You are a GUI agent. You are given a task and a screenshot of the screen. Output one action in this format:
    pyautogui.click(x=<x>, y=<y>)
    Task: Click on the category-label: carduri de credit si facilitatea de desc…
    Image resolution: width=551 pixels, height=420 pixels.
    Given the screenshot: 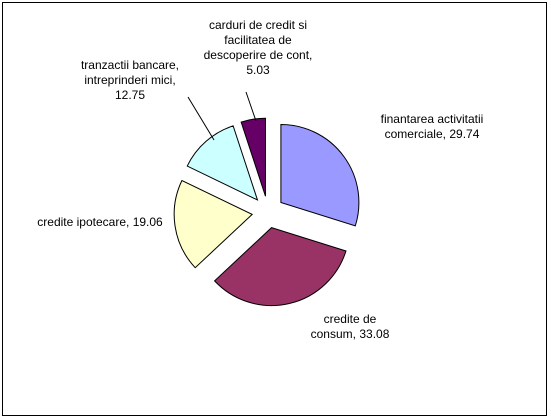 What is the action you would take?
    pyautogui.click(x=258, y=40)
    